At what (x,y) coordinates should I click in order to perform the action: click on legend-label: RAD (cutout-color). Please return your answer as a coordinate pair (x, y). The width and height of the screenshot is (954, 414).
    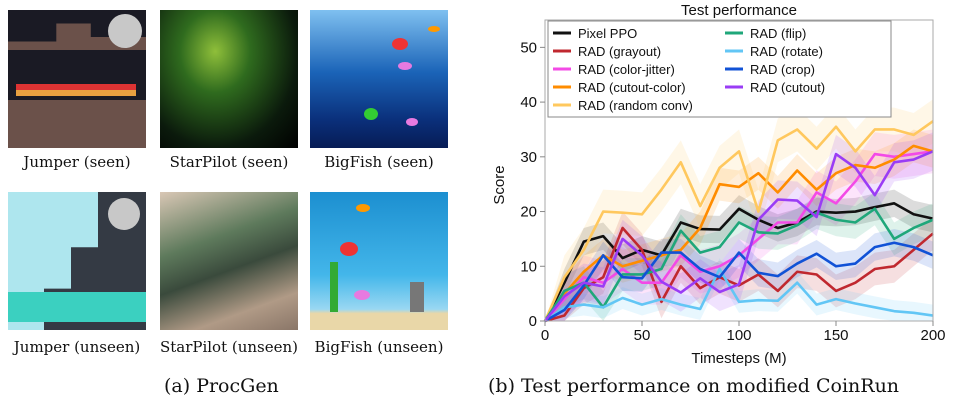
    Looking at the image, I should click on (632, 87).